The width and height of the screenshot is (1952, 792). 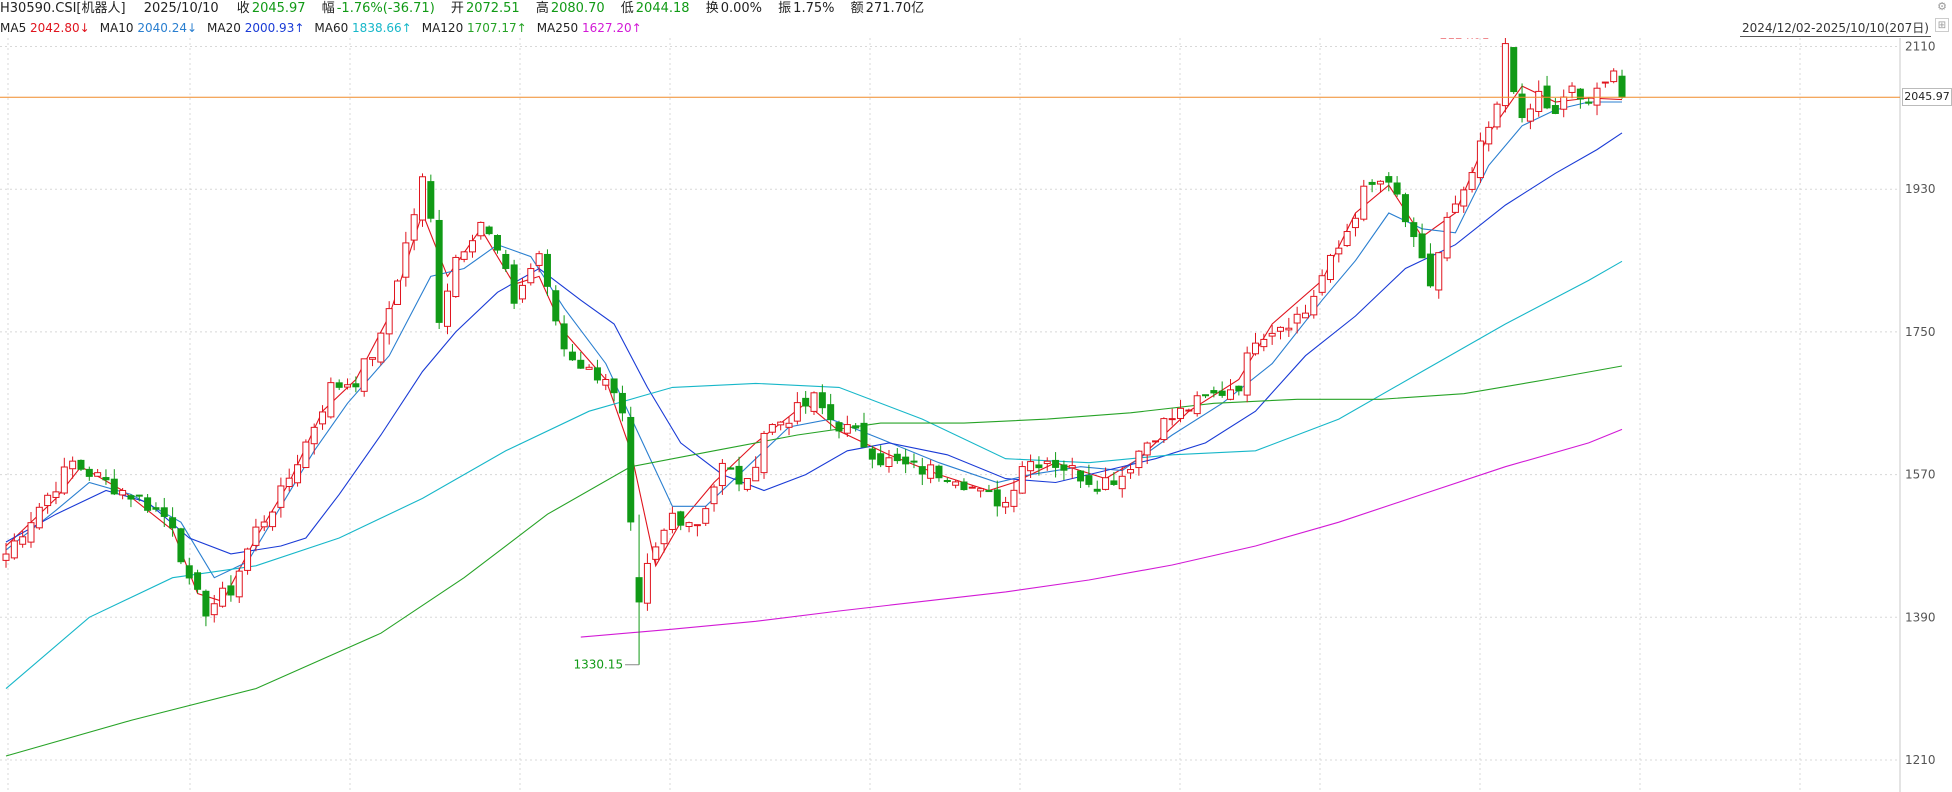 What do you see at coordinates (274, 8) in the screenshot?
I see `close-field: 收 2045.97` at bounding box center [274, 8].